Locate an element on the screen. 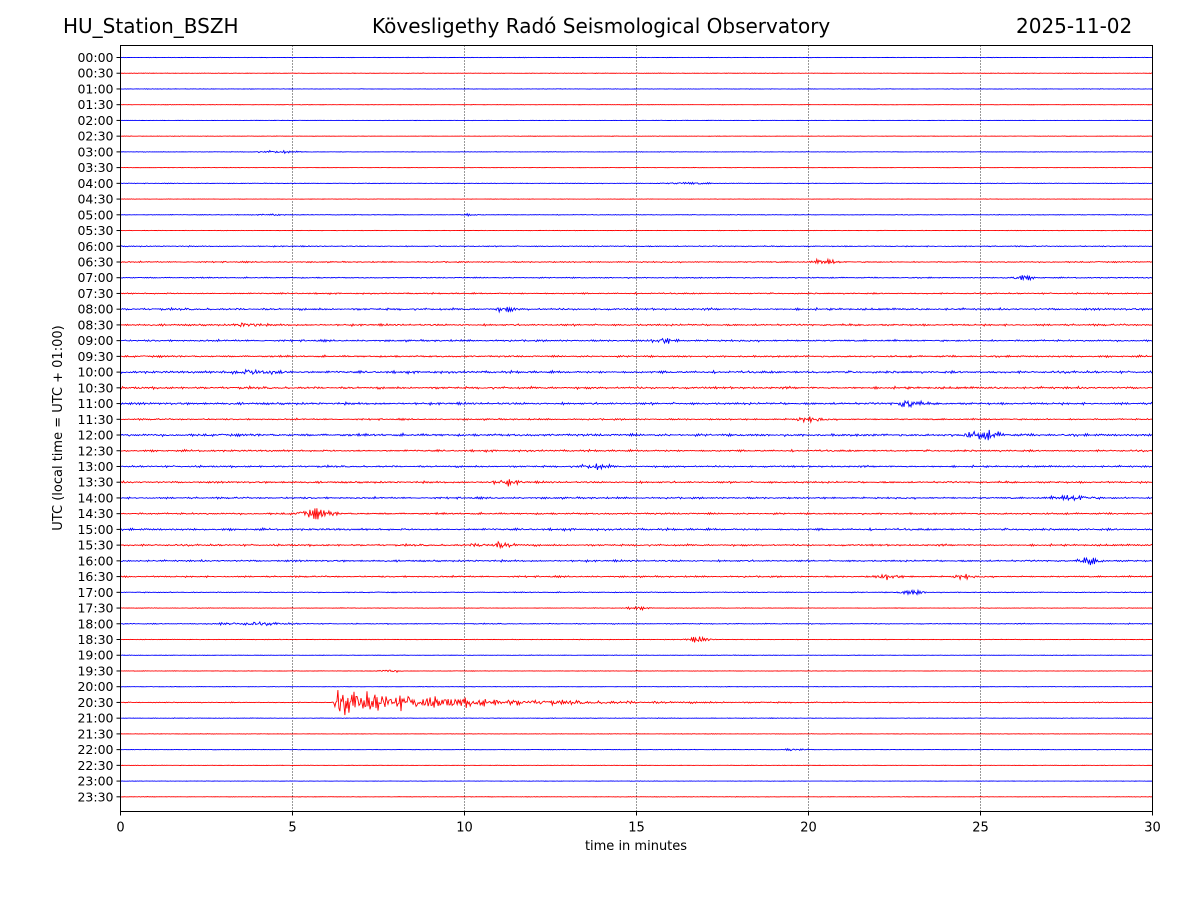 The height and width of the screenshot is (900, 1200). x-tick-label: 25 is located at coordinates (980, 828).